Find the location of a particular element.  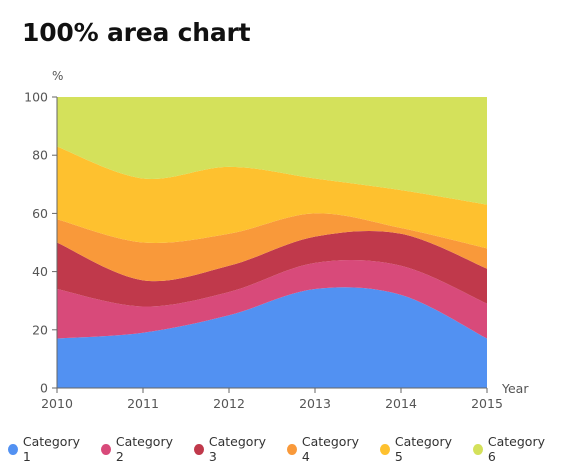

legend-item: Category 3 is located at coordinates (232, 449).